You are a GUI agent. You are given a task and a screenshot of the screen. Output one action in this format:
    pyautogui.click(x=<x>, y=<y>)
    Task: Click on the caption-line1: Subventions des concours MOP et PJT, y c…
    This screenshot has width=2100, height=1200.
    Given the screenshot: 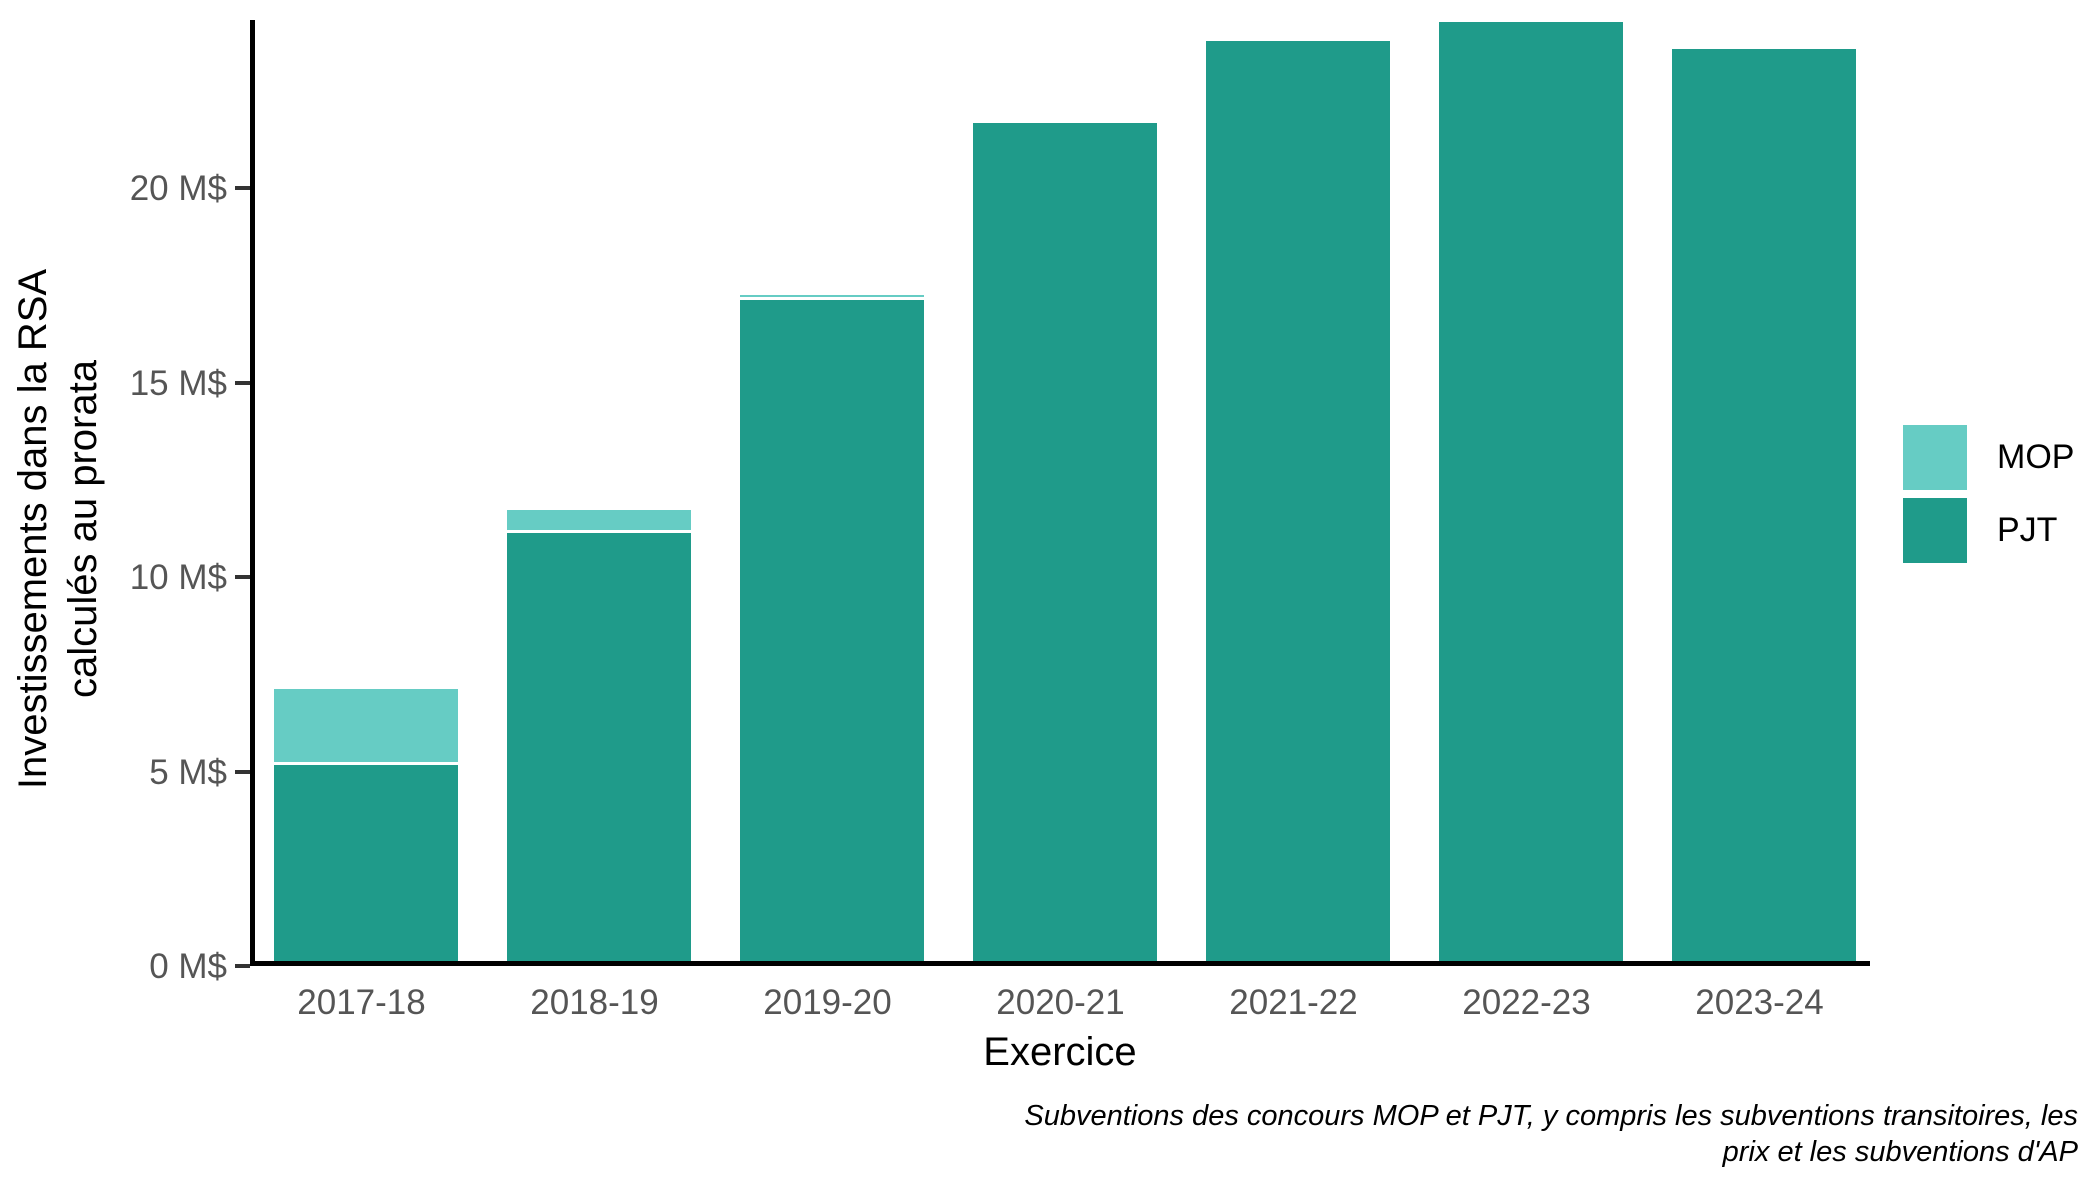 What is the action you would take?
    pyautogui.click(x=1551, y=1116)
    